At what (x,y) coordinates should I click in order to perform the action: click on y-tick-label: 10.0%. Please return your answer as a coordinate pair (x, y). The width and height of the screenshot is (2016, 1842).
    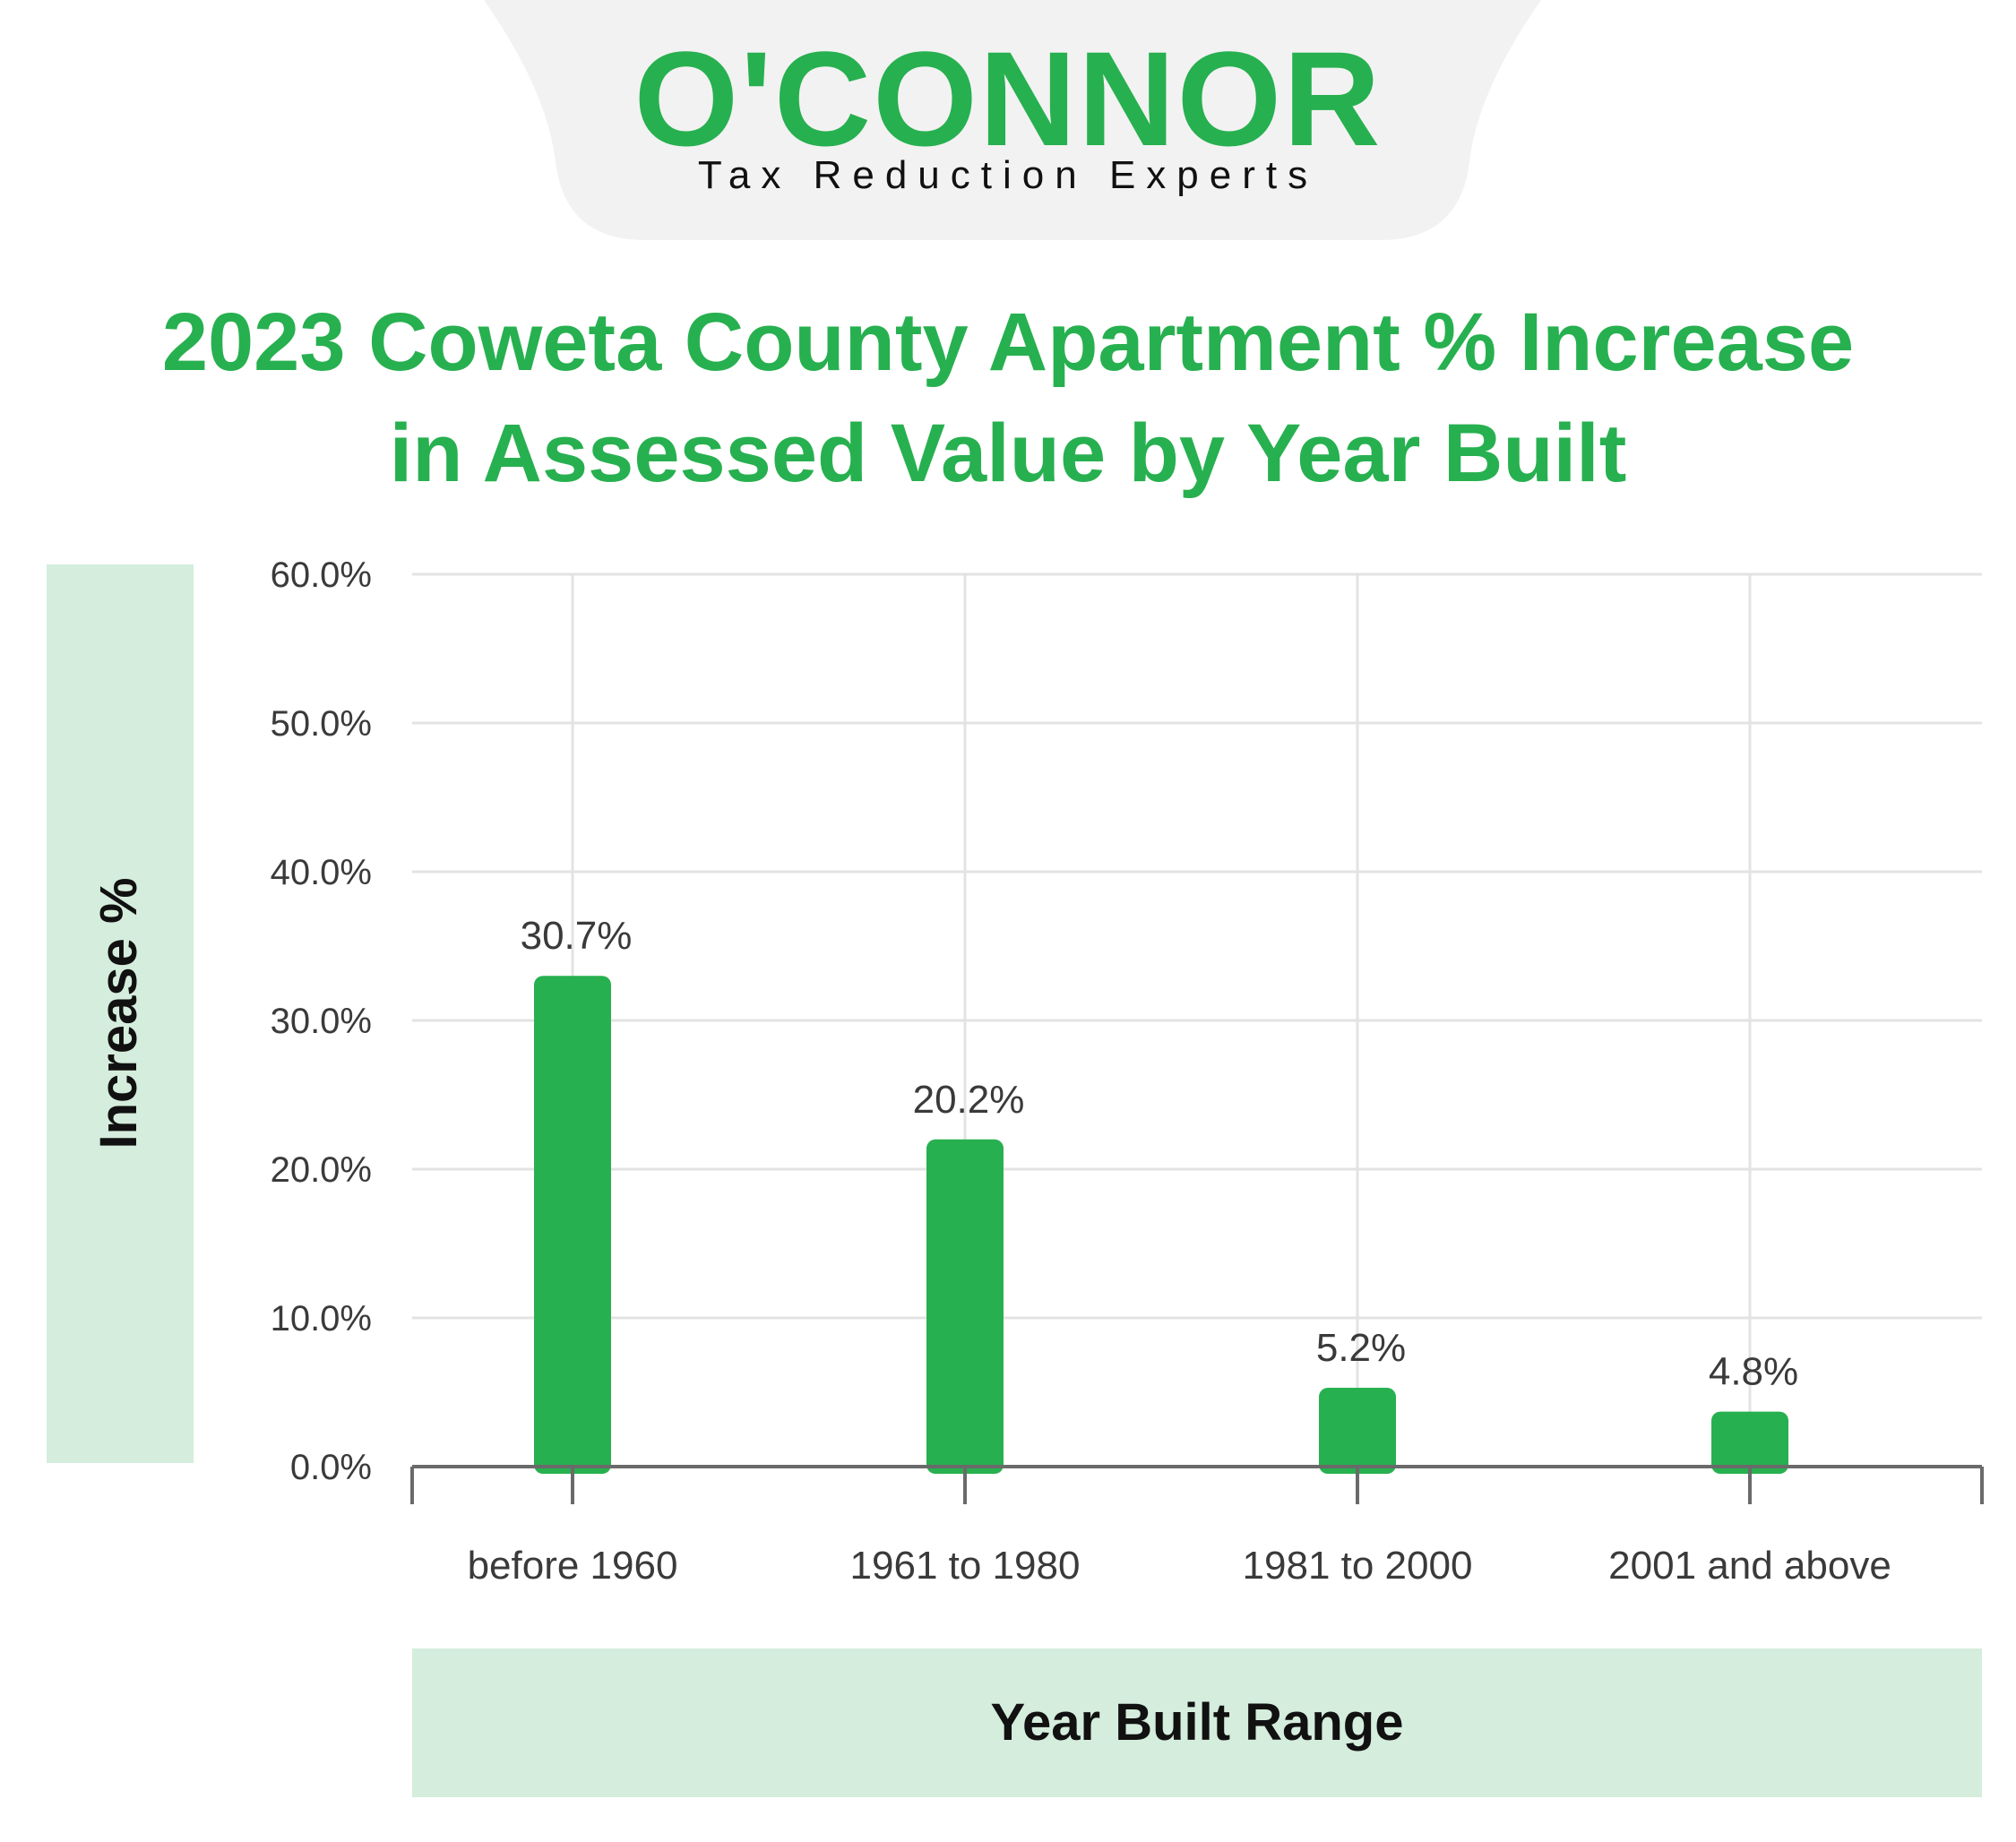
    Looking at the image, I should click on (321, 1318).